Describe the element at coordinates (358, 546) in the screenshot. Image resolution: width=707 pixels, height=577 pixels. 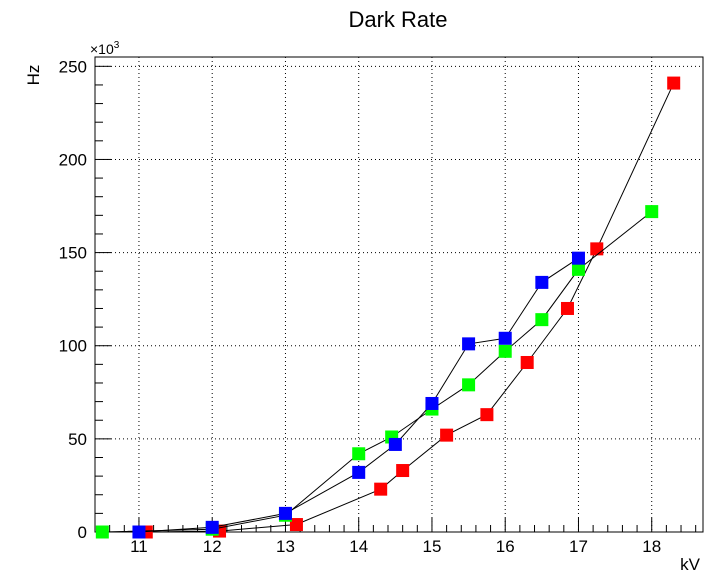
I see `x-tick-label: 14` at that location.